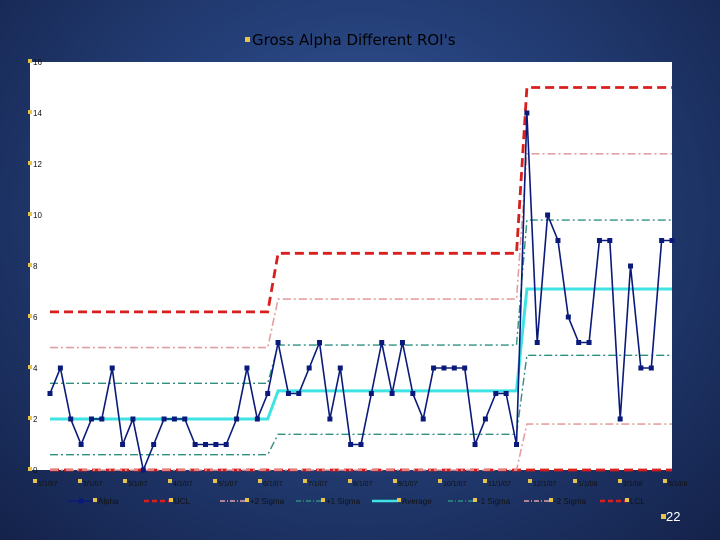 This screenshot has width=720, height=540. What do you see at coordinates (633, 484) in the screenshot?
I see `x-tick-label: 2/1/08` at bounding box center [633, 484].